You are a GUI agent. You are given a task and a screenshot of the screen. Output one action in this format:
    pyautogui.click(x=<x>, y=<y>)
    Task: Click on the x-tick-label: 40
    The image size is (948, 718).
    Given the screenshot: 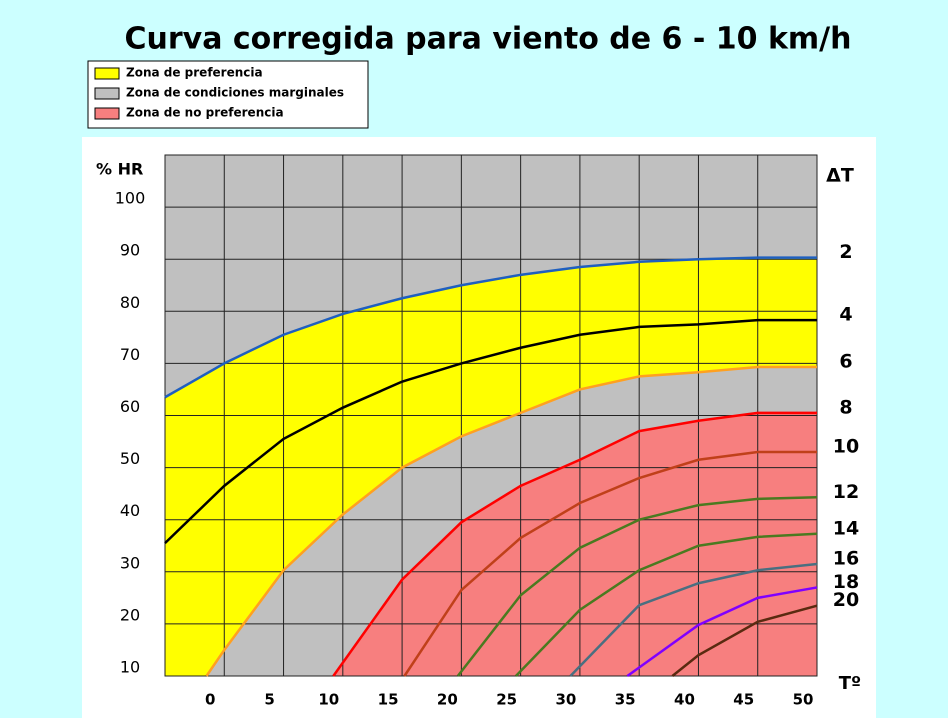 What is the action you would take?
    pyautogui.click(x=684, y=700)
    